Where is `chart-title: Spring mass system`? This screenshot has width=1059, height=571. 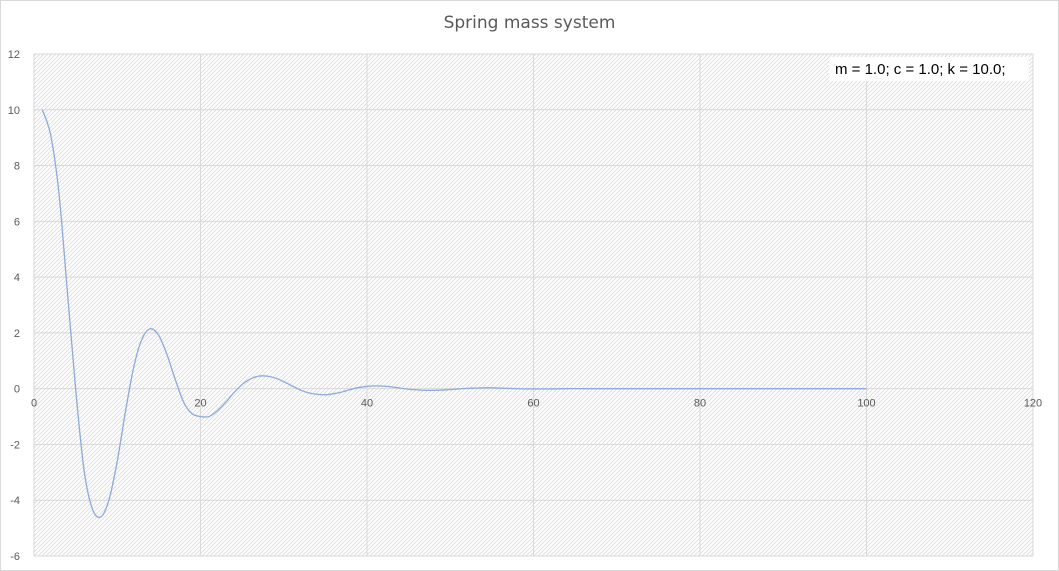
chart-title: Spring mass system is located at coordinates (529, 23).